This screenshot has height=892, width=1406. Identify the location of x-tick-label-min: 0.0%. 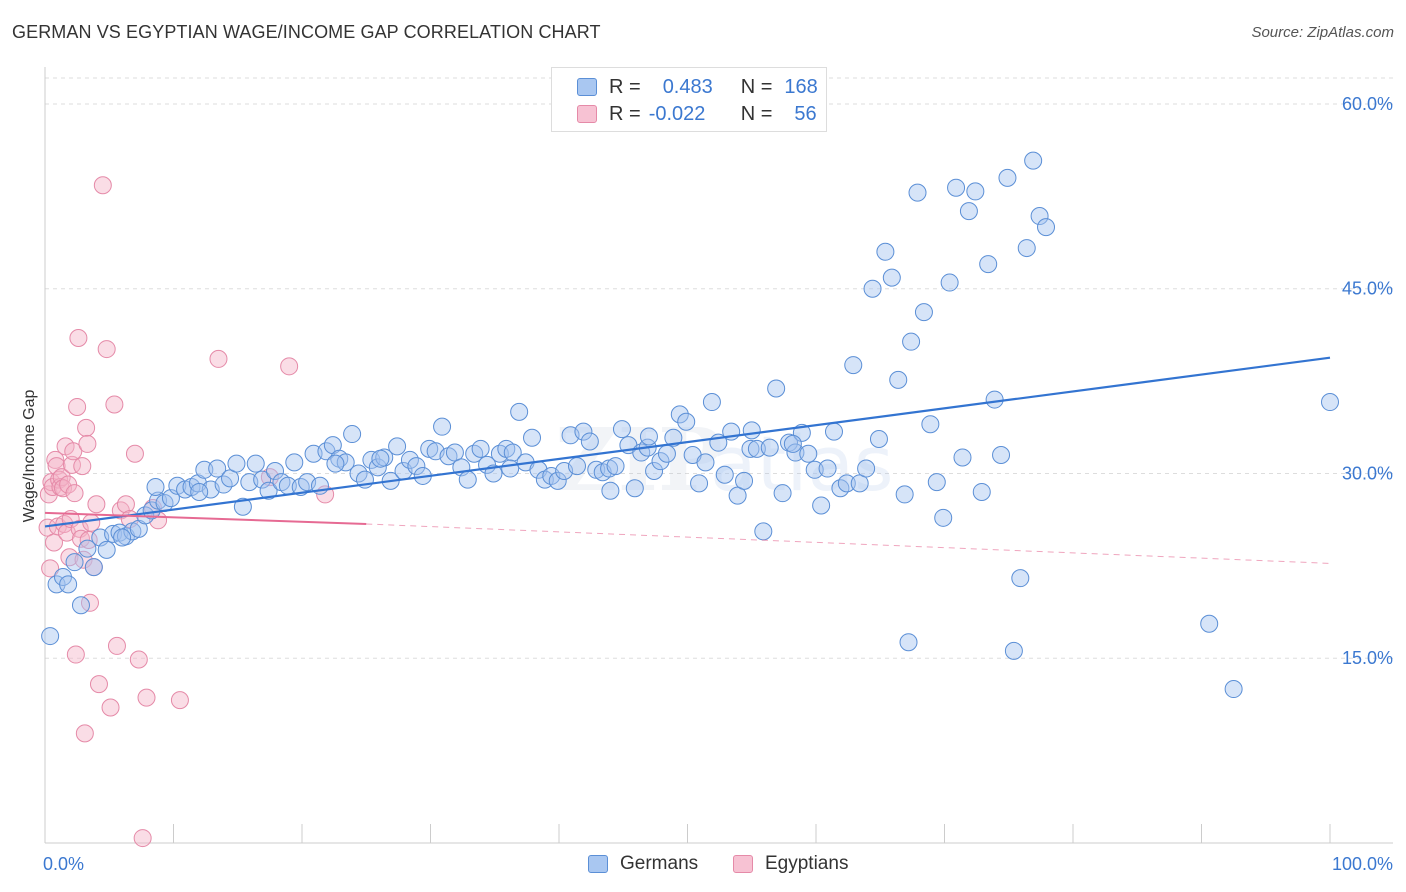
(63, 864).